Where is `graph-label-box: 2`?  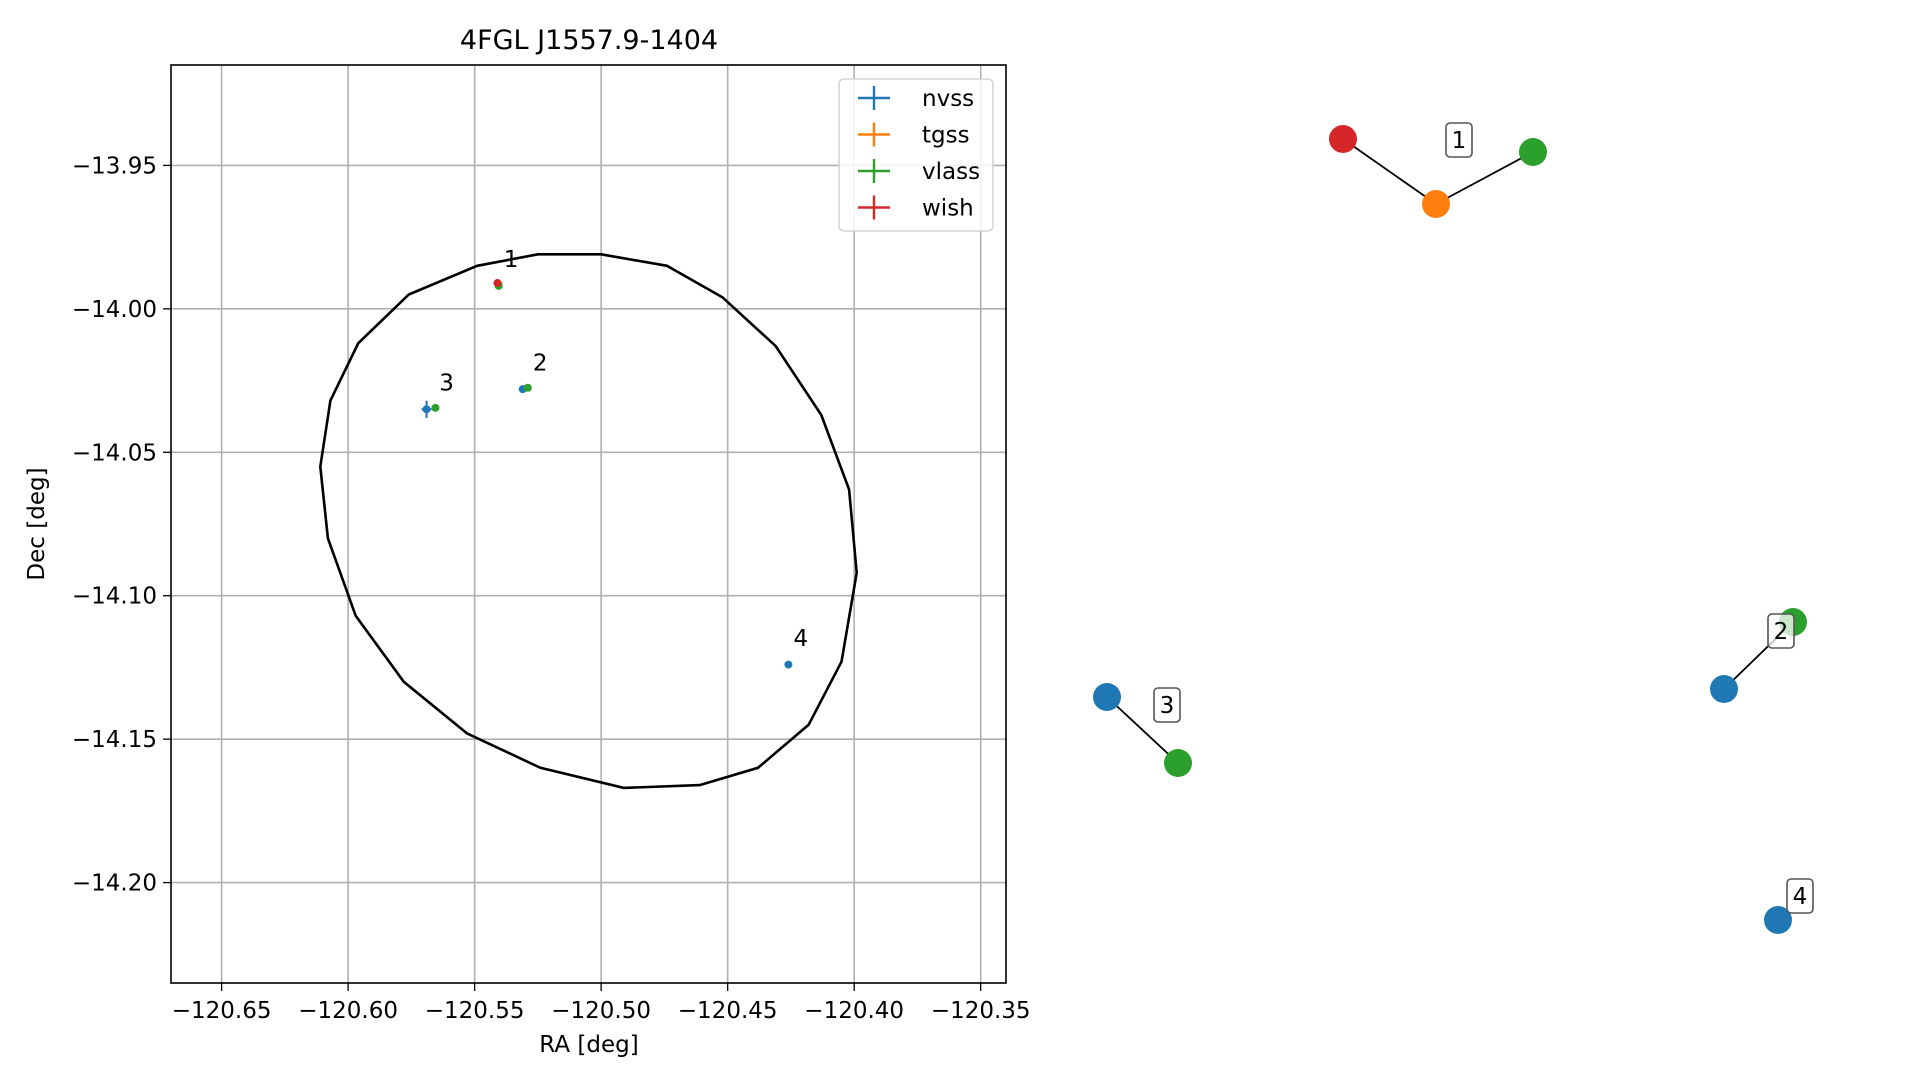
graph-label-box: 2 is located at coordinates (1781, 631).